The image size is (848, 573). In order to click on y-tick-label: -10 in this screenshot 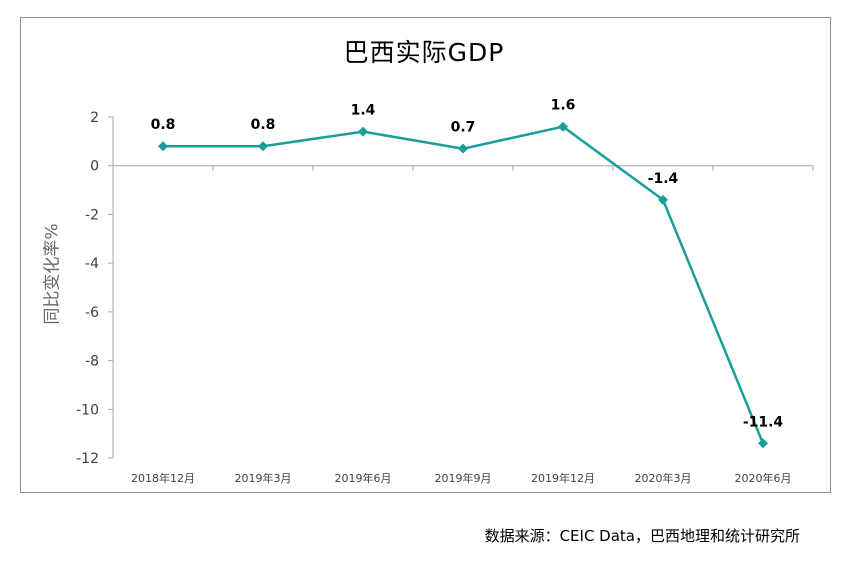, I will do `click(87, 410)`.